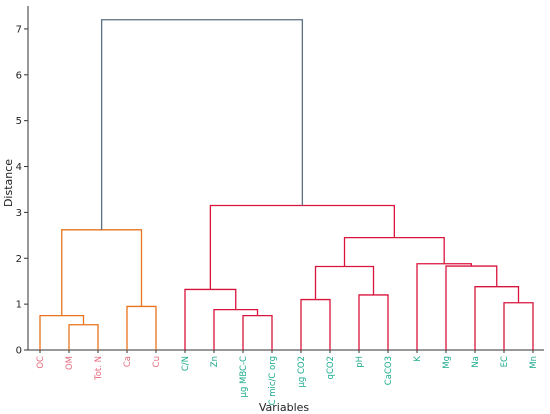  I want to click on y-tick-label: 7, so click(19, 29).